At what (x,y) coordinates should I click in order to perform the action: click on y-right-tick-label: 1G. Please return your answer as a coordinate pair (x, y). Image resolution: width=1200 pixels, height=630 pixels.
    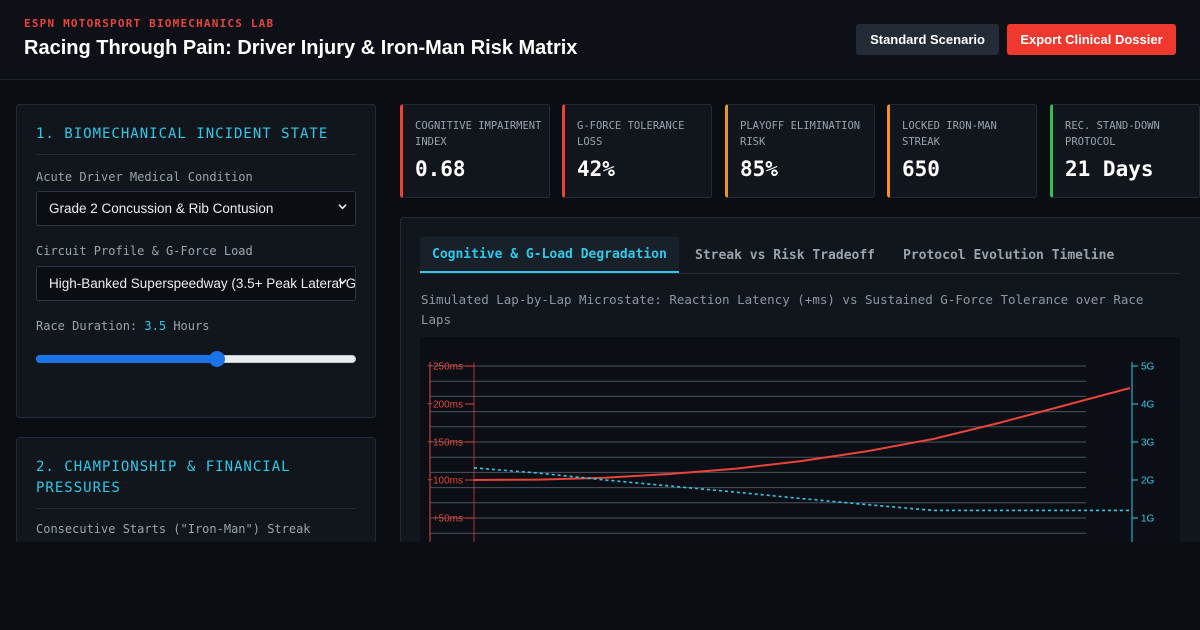
    Looking at the image, I should click on (1148, 519).